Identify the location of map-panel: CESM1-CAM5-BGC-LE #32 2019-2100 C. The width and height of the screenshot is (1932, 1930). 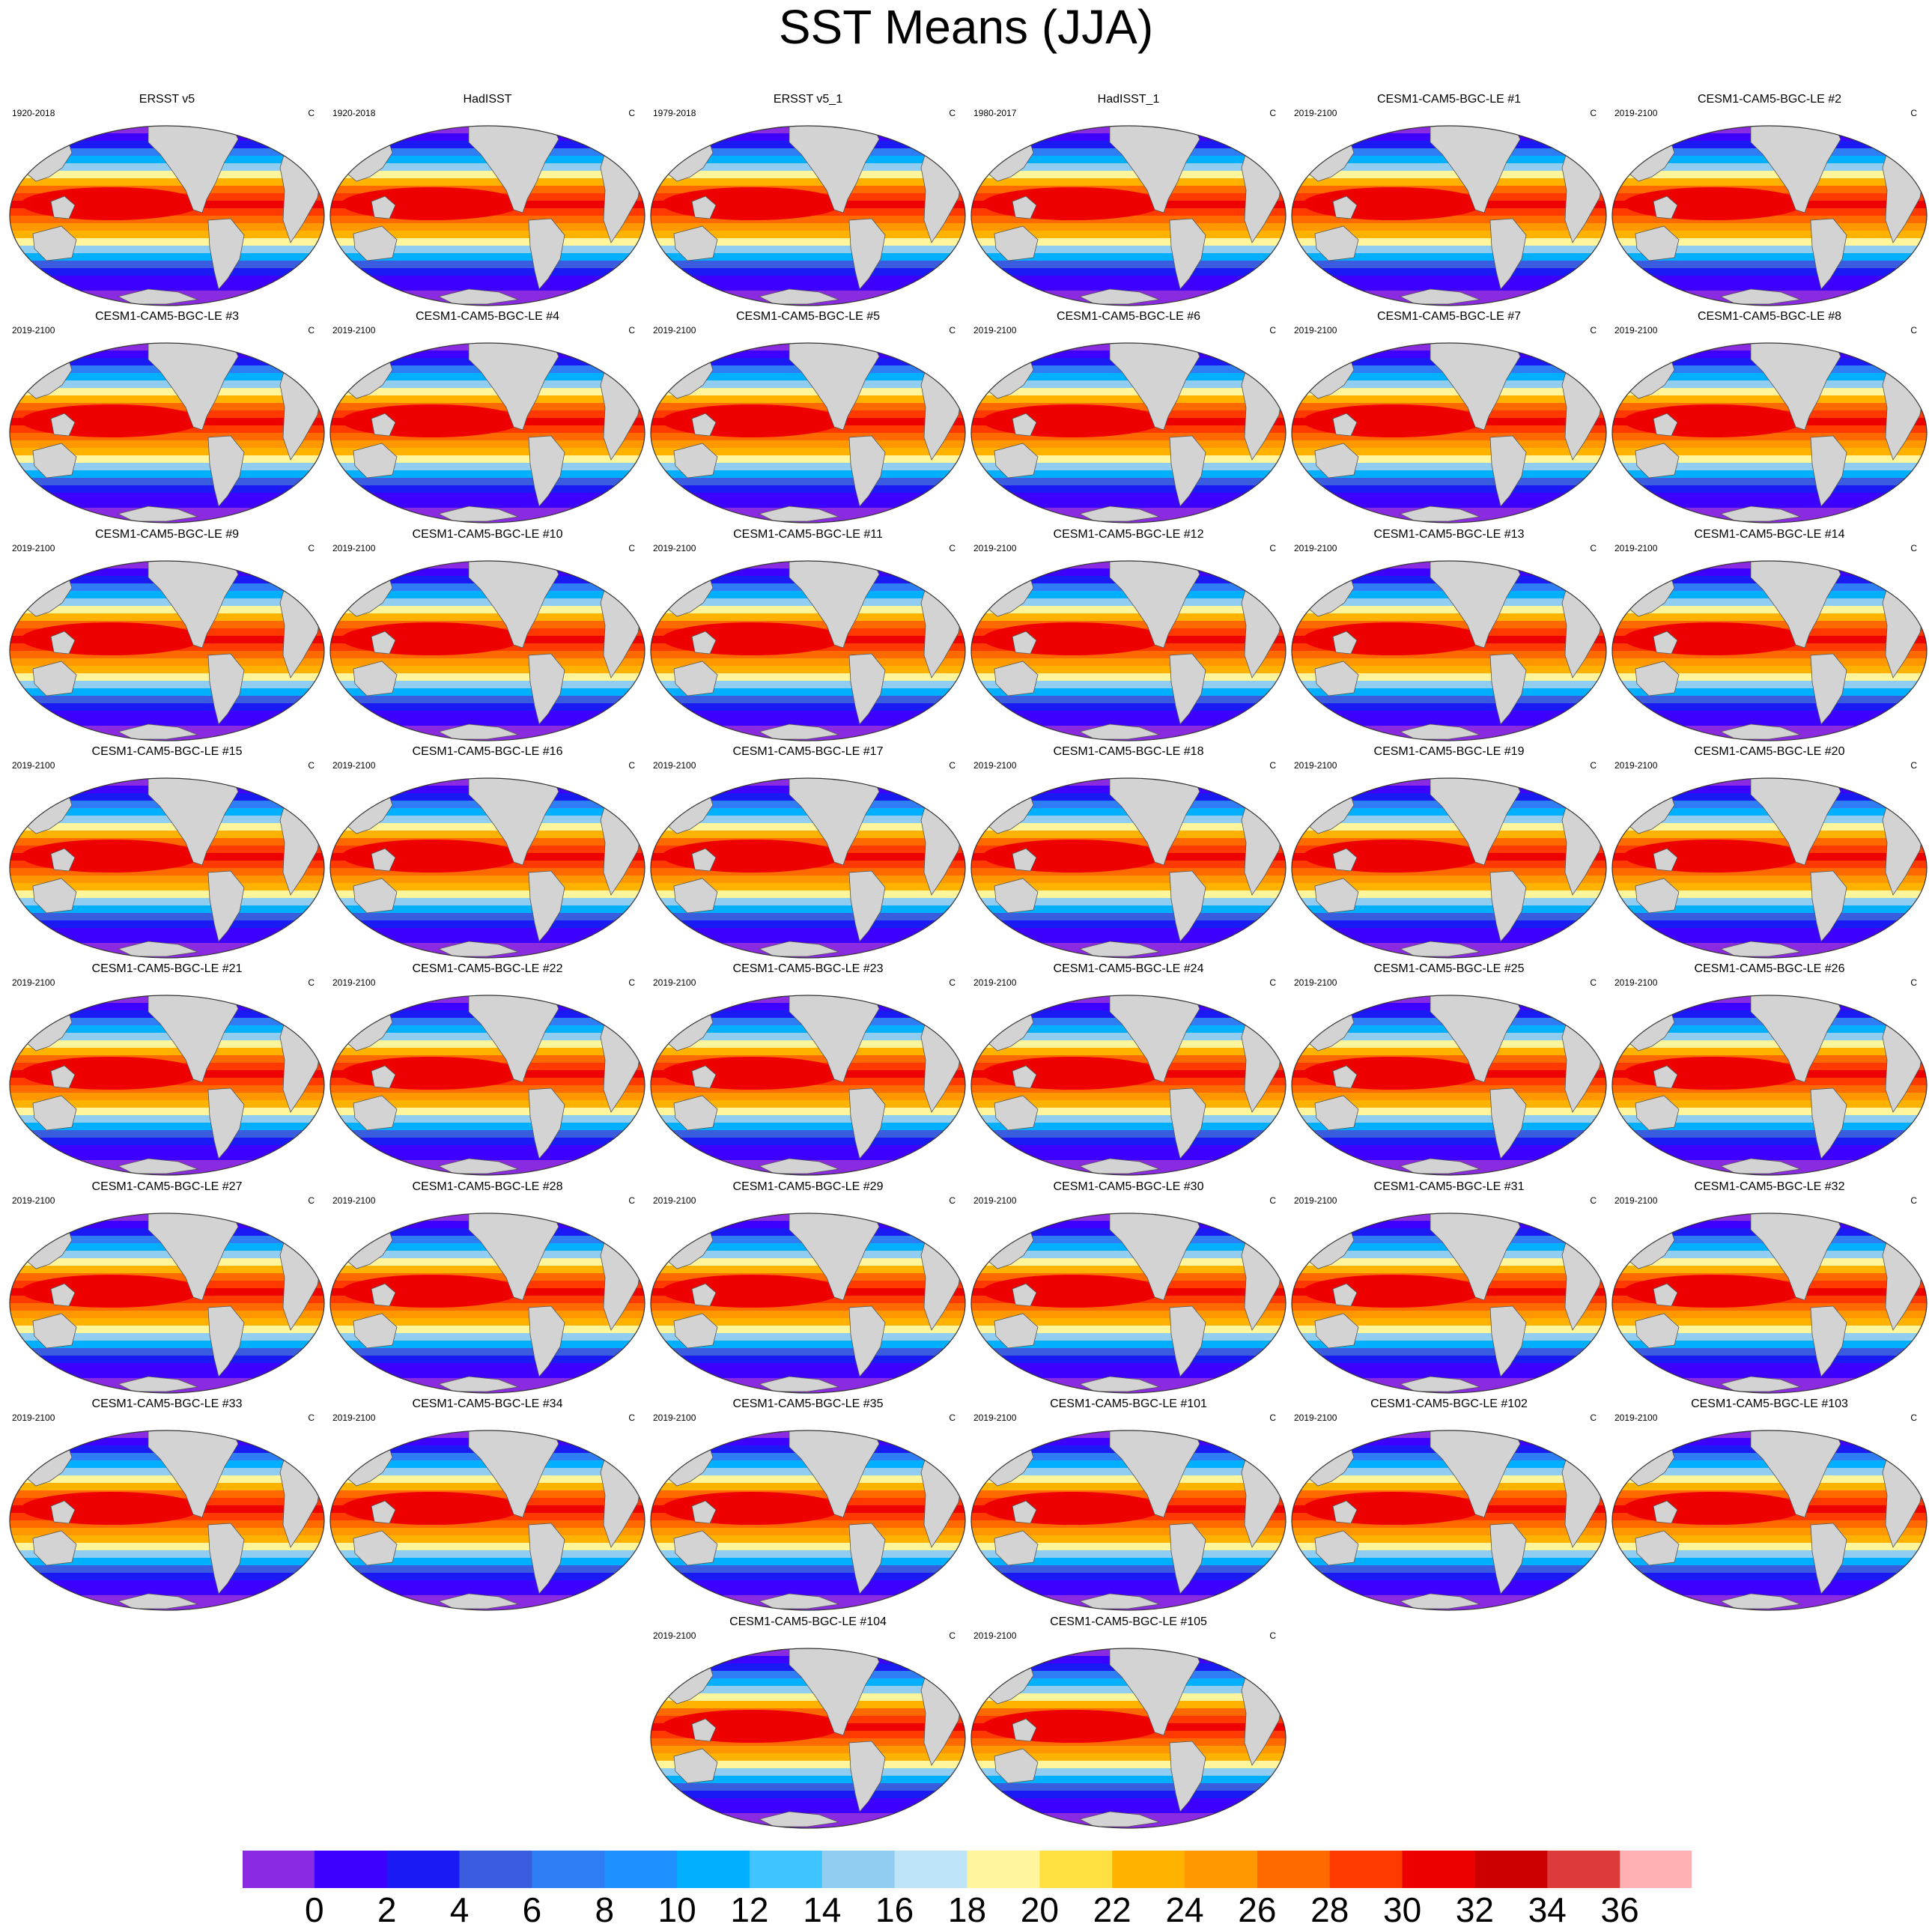
(1770, 1288).